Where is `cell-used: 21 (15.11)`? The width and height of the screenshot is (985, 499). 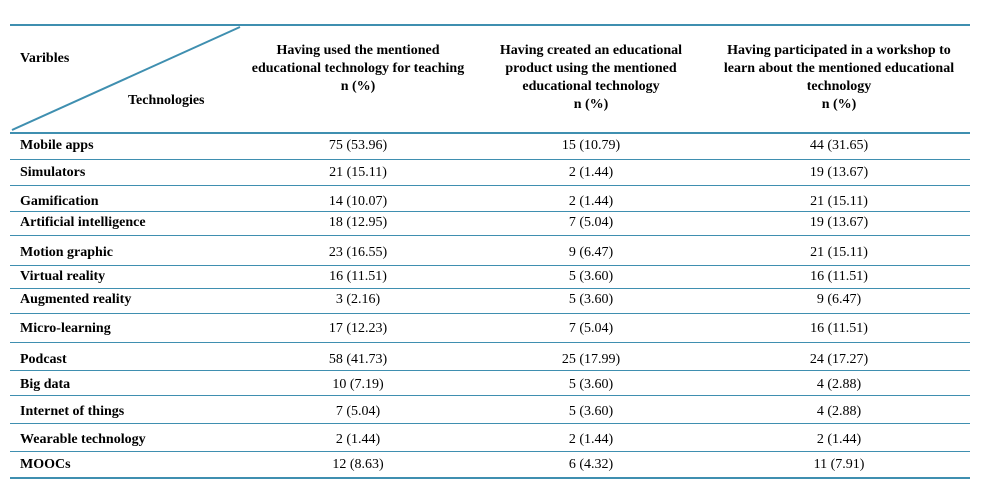 cell-used: 21 (15.11) is located at coordinates (358, 172).